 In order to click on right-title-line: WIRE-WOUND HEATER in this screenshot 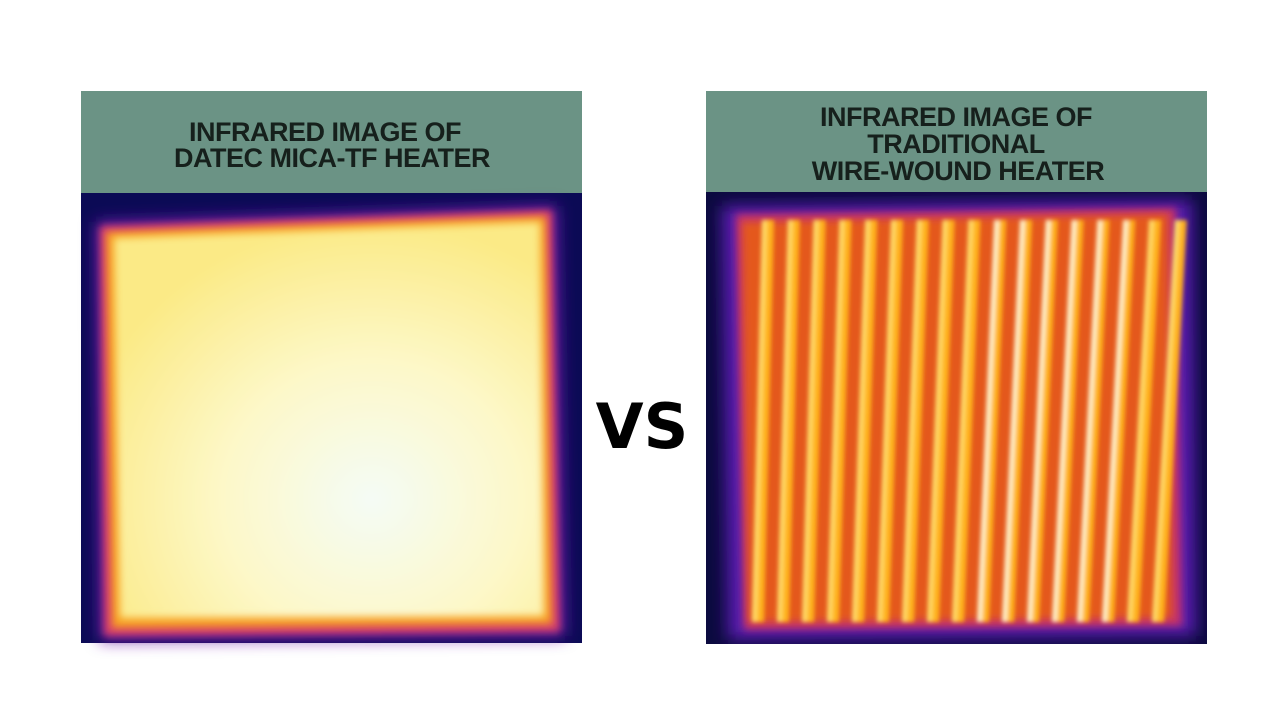, I will do `click(958, 171)`.